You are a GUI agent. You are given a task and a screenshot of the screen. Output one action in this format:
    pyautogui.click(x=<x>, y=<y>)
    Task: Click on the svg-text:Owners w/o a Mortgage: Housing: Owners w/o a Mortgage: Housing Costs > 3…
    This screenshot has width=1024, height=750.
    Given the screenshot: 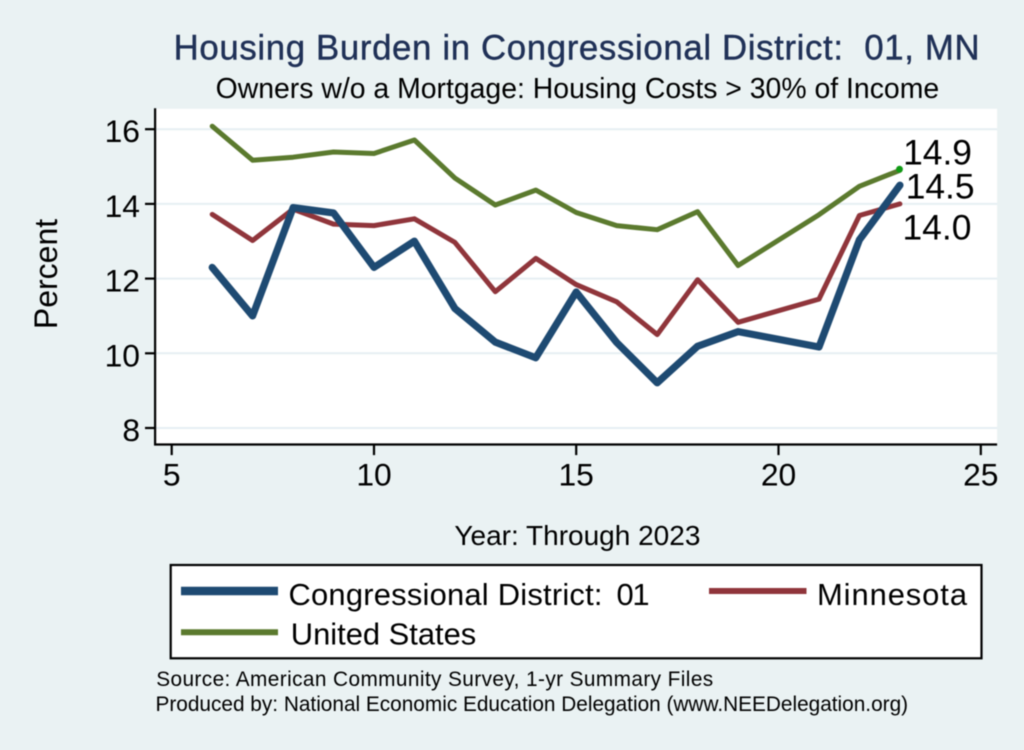 What is the action you would take?
    pyautogui.click(x=578, y=89)
    